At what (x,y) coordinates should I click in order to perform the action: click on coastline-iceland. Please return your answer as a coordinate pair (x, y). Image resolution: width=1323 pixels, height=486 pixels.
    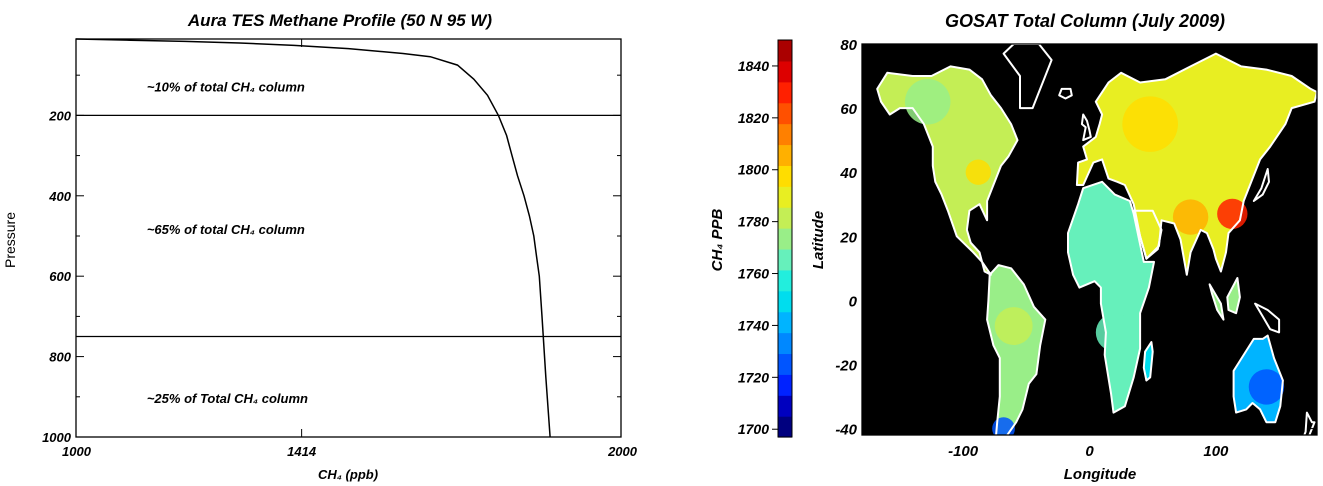
    Looking at the image, I should click on (1065, 93).